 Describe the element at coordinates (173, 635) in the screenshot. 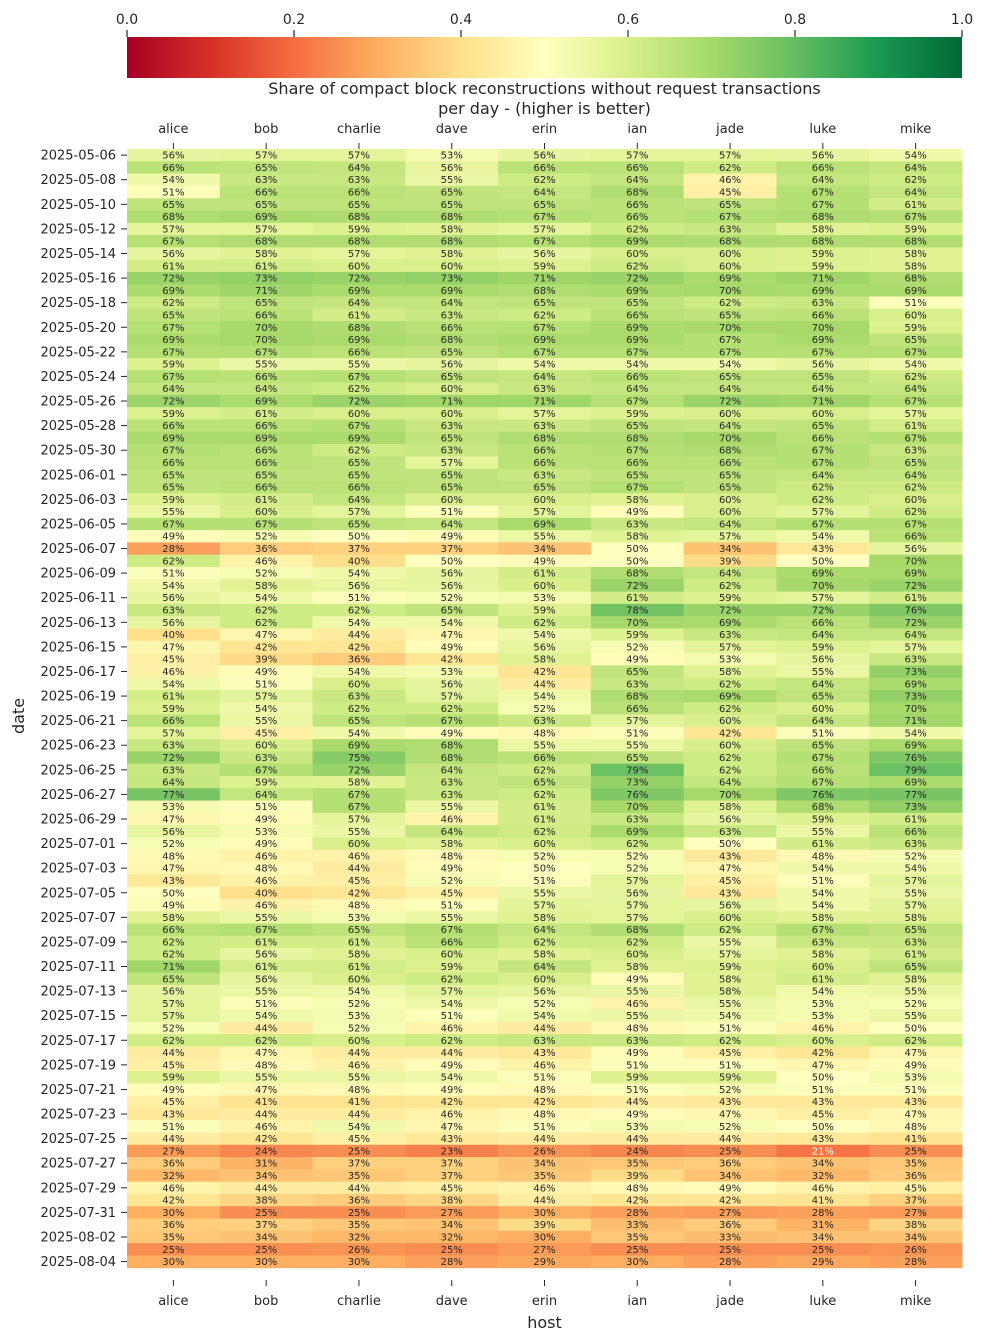

I see `cell-value-label: 40%` at that location.